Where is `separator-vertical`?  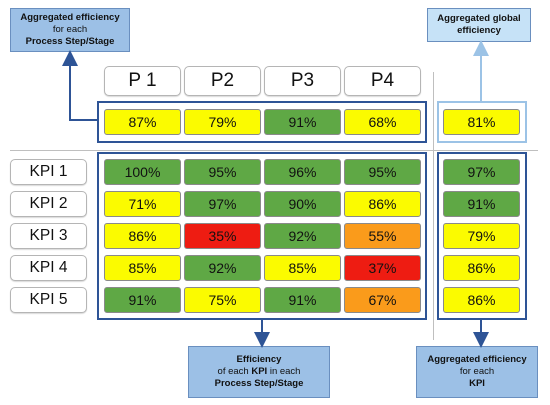 separator-vertical is located at coordinates (433, 206).